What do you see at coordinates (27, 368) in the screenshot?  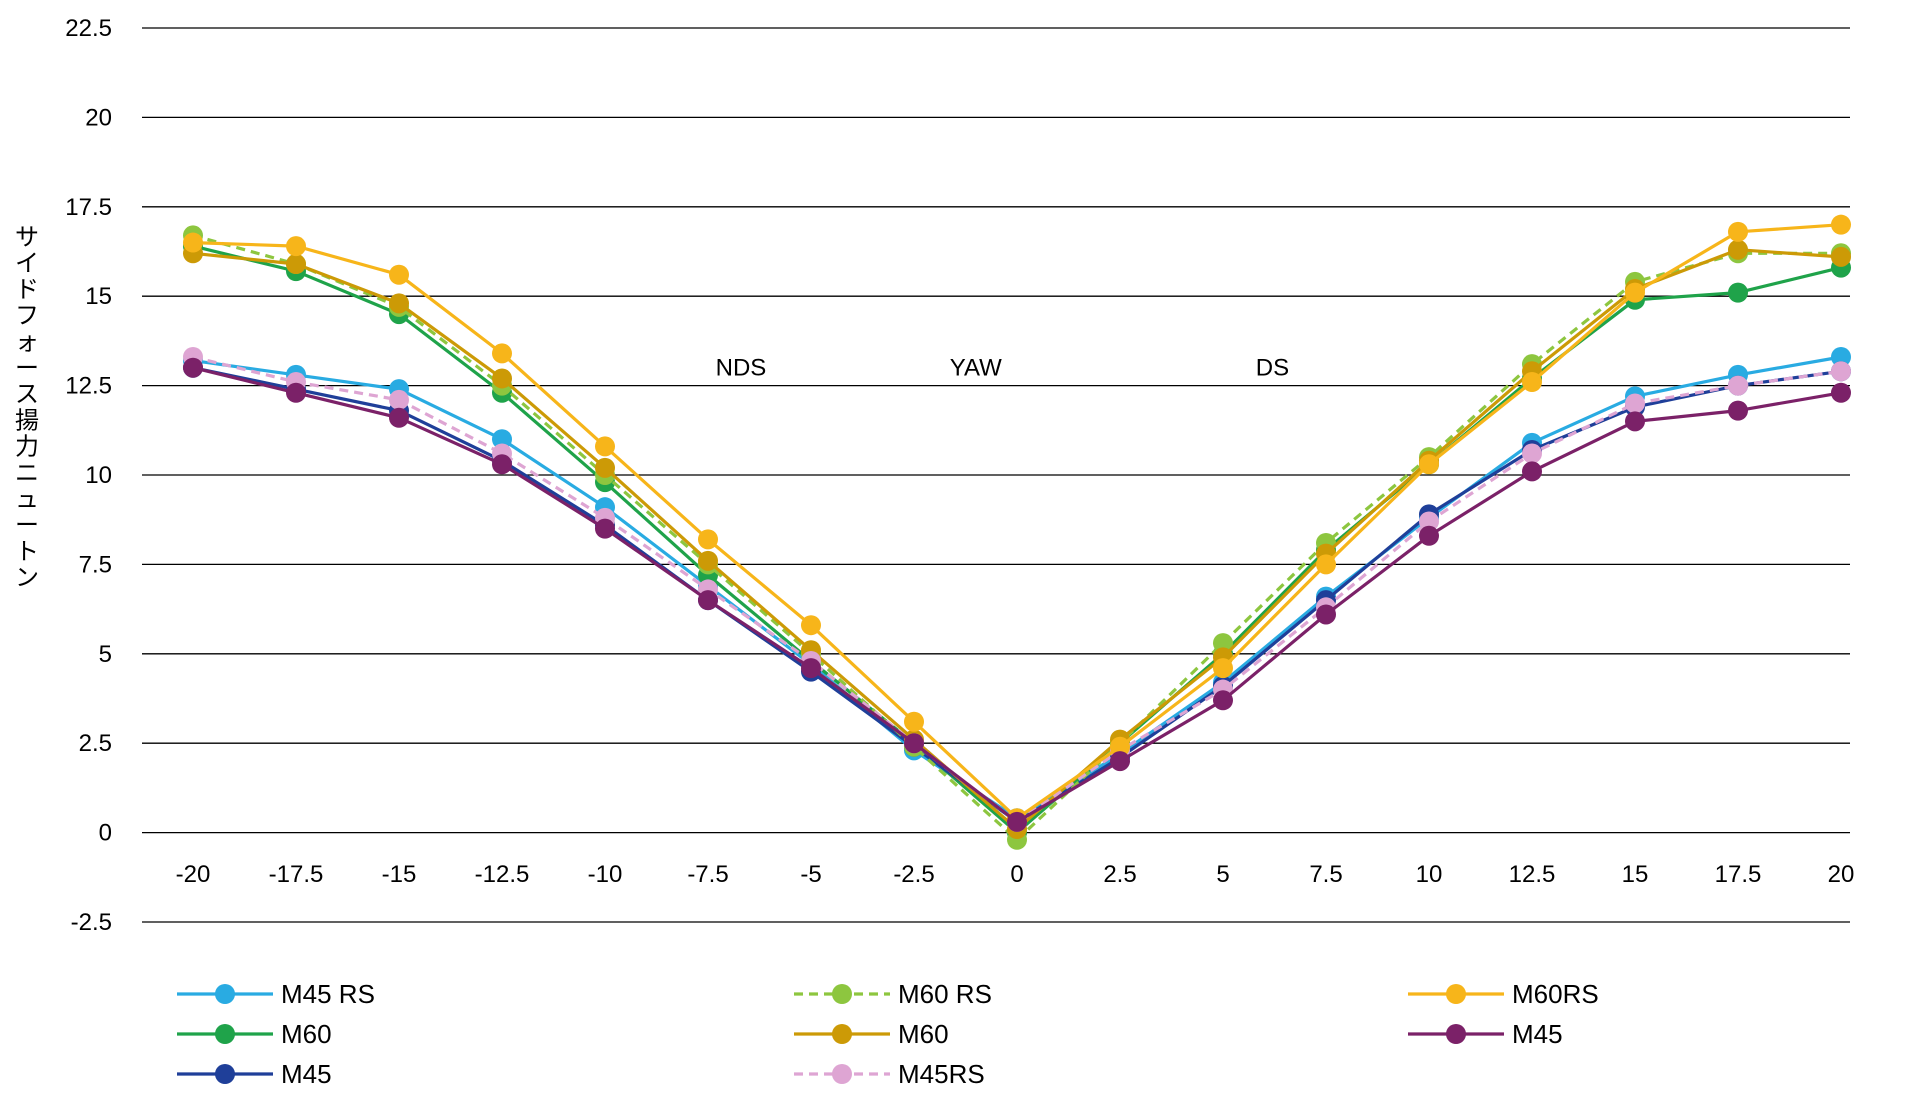 I see `y-axis-label-char: ー` at bounding box center [27, 368].